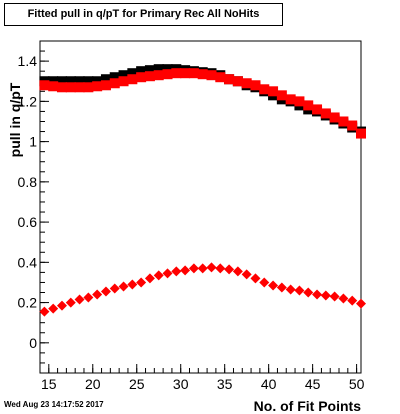 The width and height of the screenshot is (400, 414). I want to click on x-tick-label: 20, so click(93, 384).